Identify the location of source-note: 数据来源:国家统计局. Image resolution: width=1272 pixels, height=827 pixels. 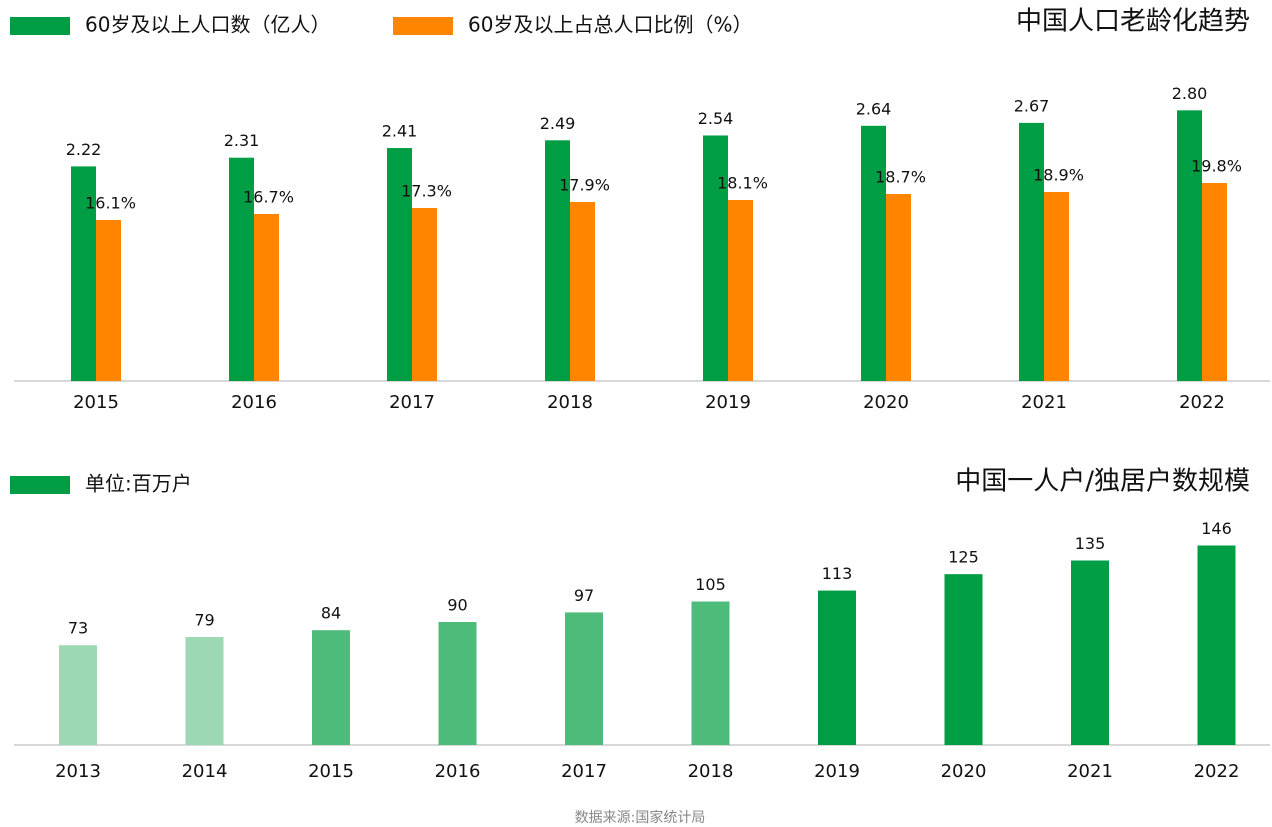
(640, 817).